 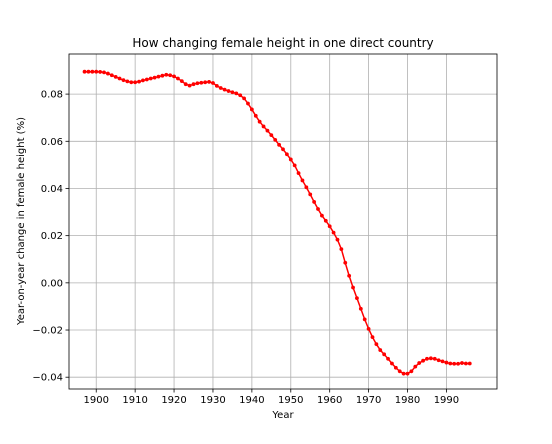 What do you see at coordinates (96, 400) in the screenshot?
I see `x-tick-label: 1900` at bounding box center [96, 400].